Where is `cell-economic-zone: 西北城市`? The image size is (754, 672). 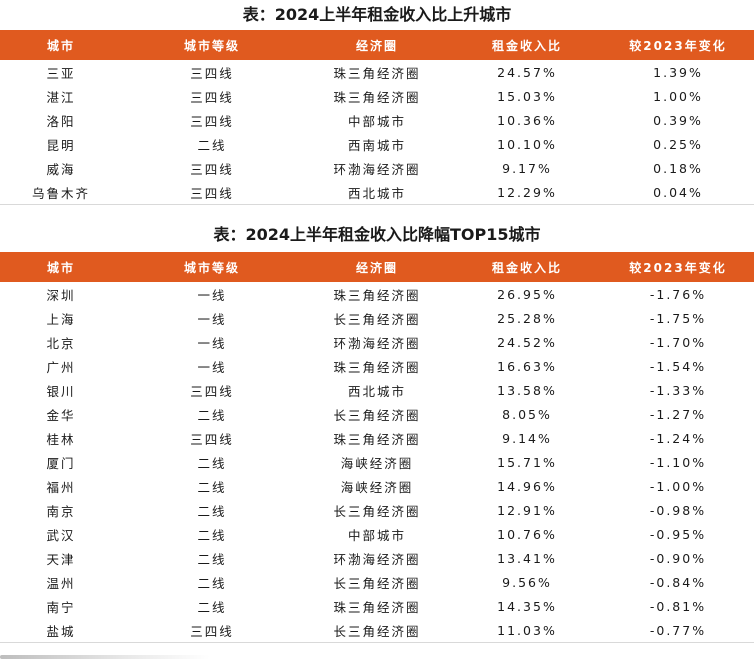
cell-economic-zone: 西北城市 is located at coordinates (376, 391).